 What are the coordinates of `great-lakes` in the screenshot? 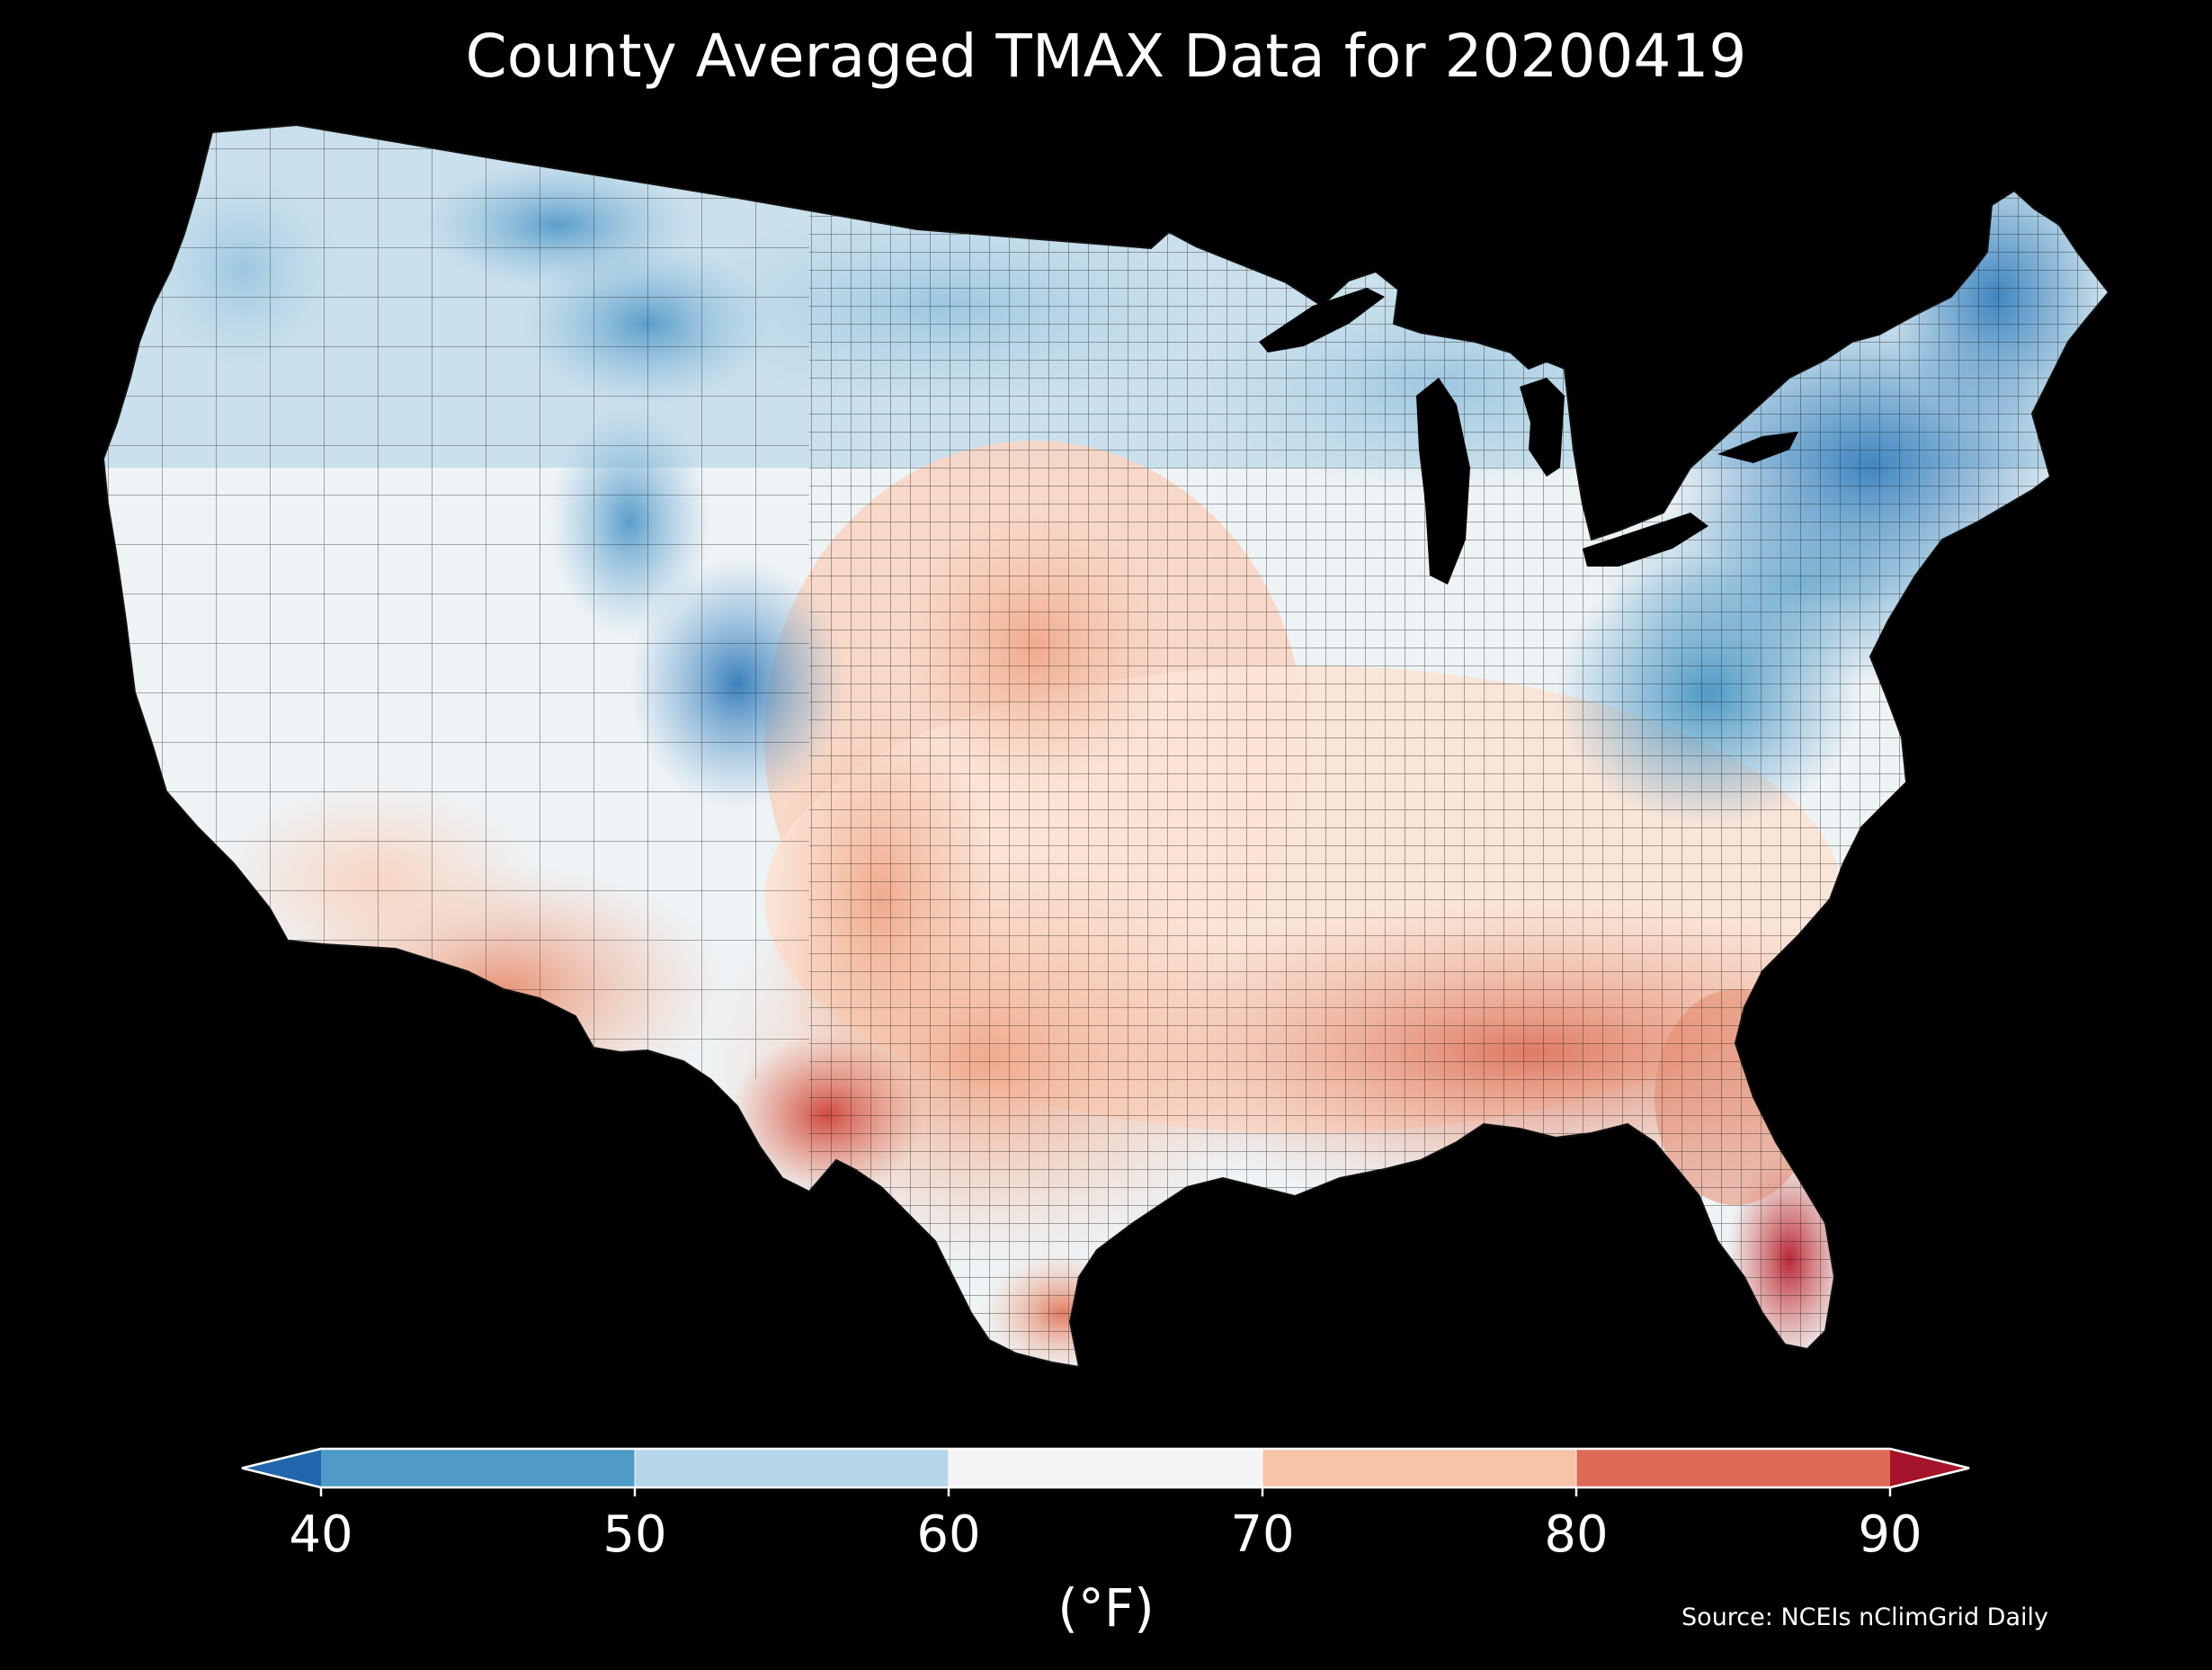 It's located at (1528, 436).